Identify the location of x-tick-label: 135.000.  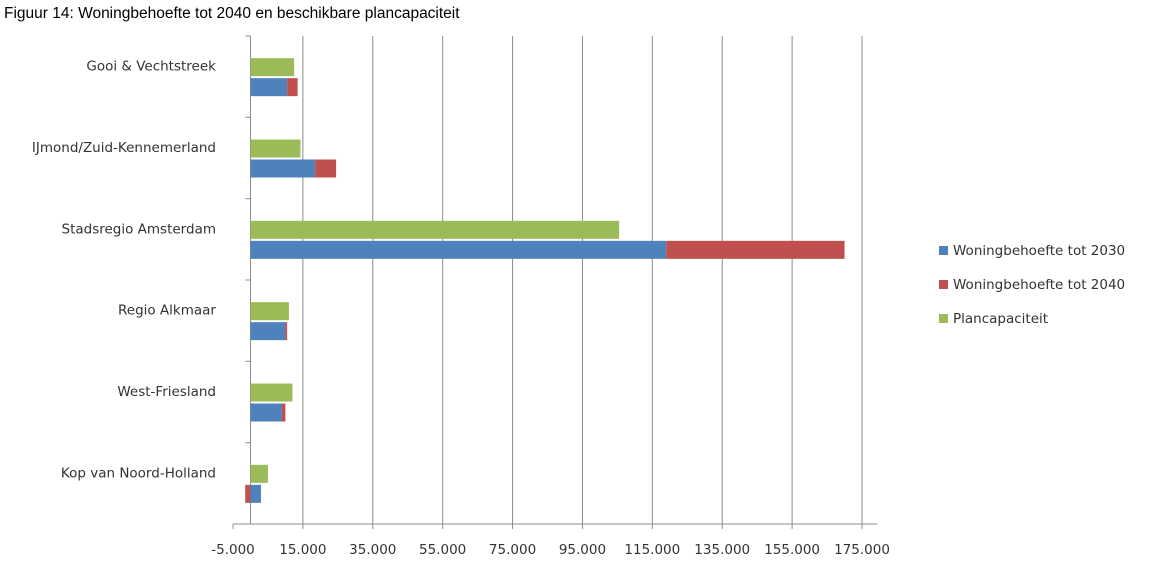
(722, 550).